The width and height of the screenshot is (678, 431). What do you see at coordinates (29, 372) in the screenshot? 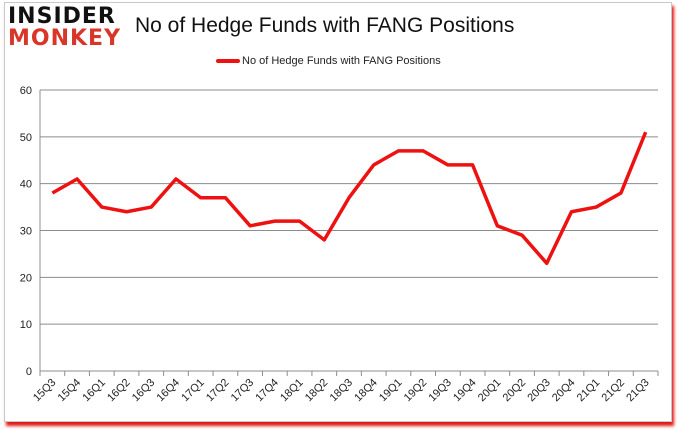
I see `y-tick-label: 0` at bounding box center [29, 372].